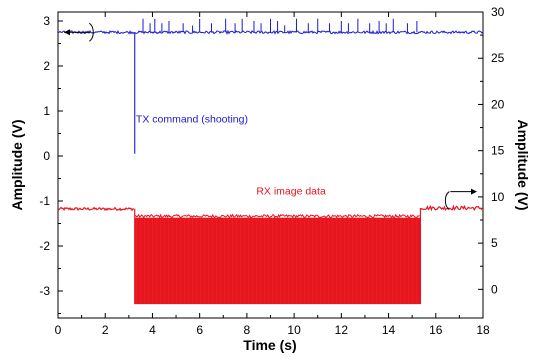 The height and width of the screenshot is (360, 534). Describe the element at coordinates (192, 119) in the screenshot. I see `tx-command-annotation: TX command (shooting)` at that location.